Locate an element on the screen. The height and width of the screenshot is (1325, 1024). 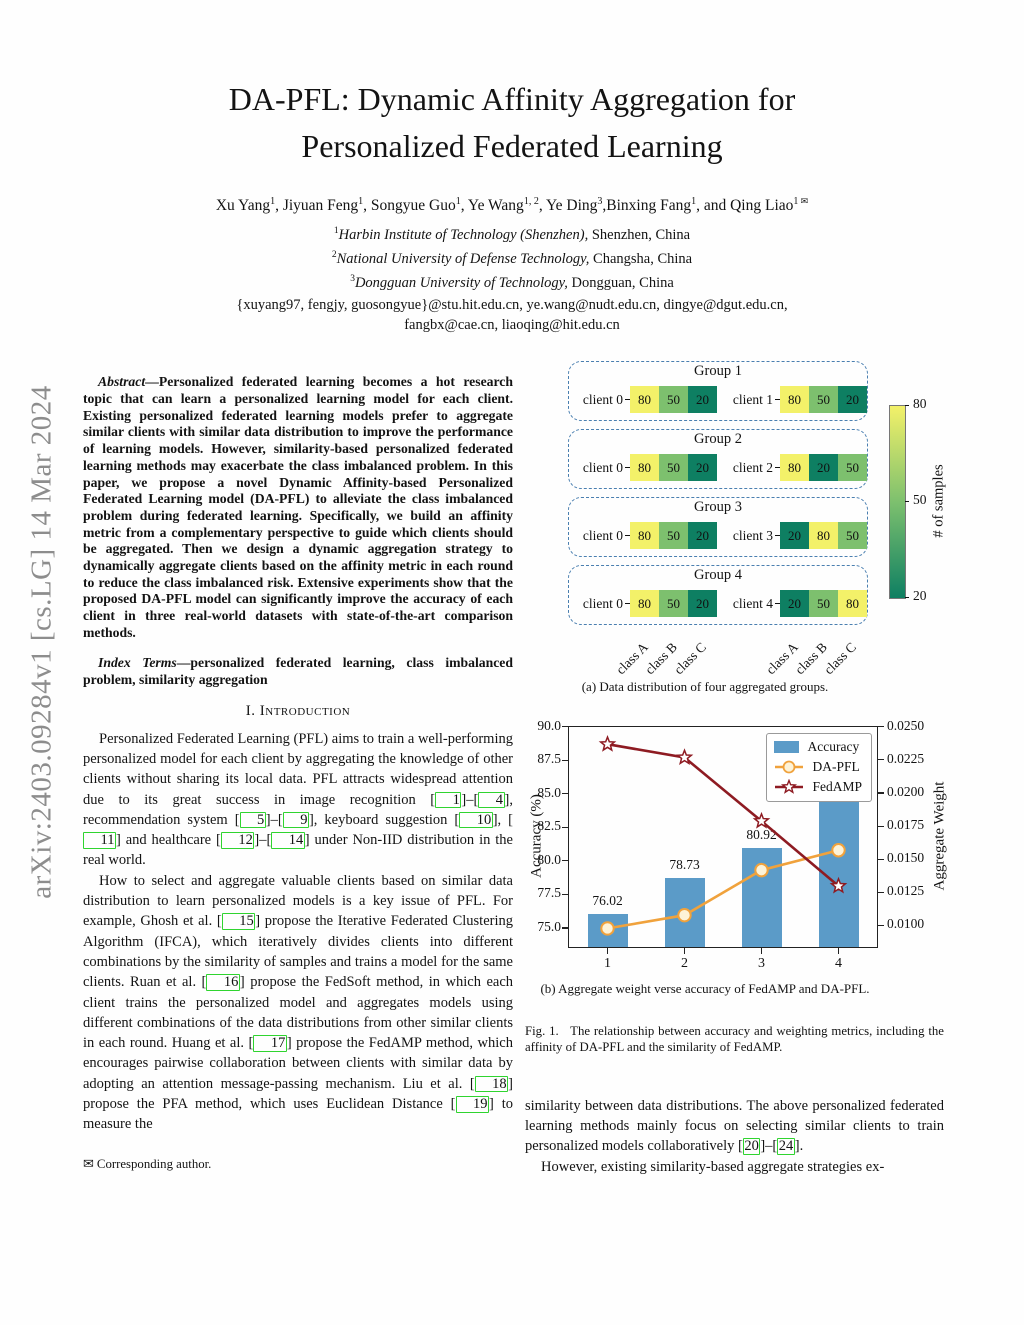
citation-link: 15 is located at coordinates (238, 921).